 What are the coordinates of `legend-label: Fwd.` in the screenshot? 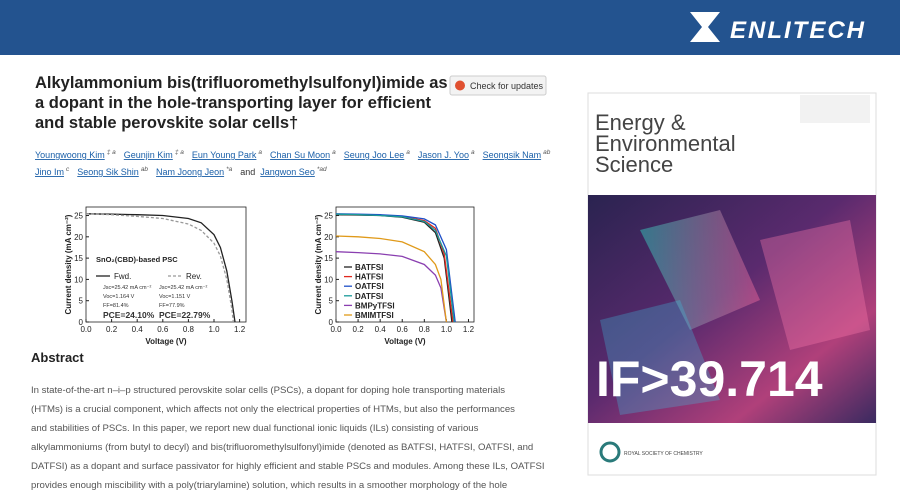 It's located at (122, 276).